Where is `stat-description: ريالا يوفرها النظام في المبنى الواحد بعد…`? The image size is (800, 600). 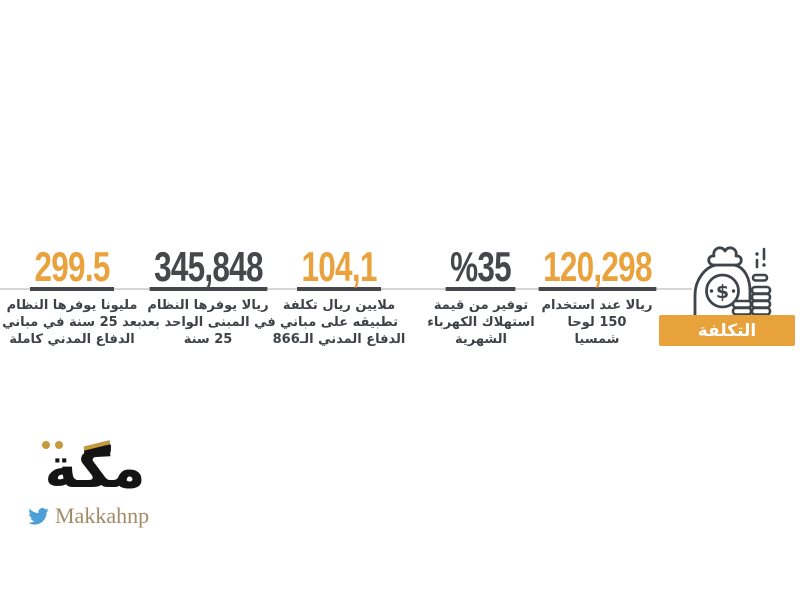
stat-description: ريالا يوفرها النظام في المبنى الواحد بعد… is located at coordinates (208, 322).